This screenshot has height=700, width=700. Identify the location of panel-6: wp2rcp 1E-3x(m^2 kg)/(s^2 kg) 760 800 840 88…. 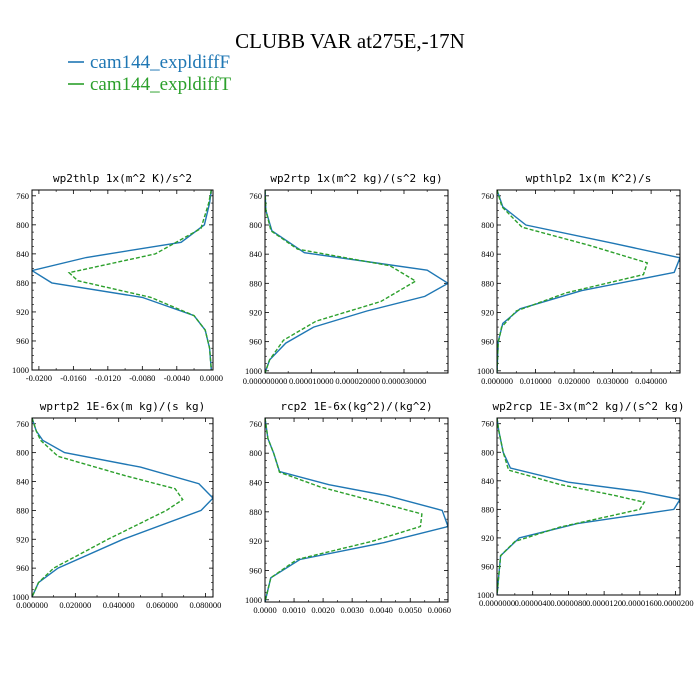
(585, 504).